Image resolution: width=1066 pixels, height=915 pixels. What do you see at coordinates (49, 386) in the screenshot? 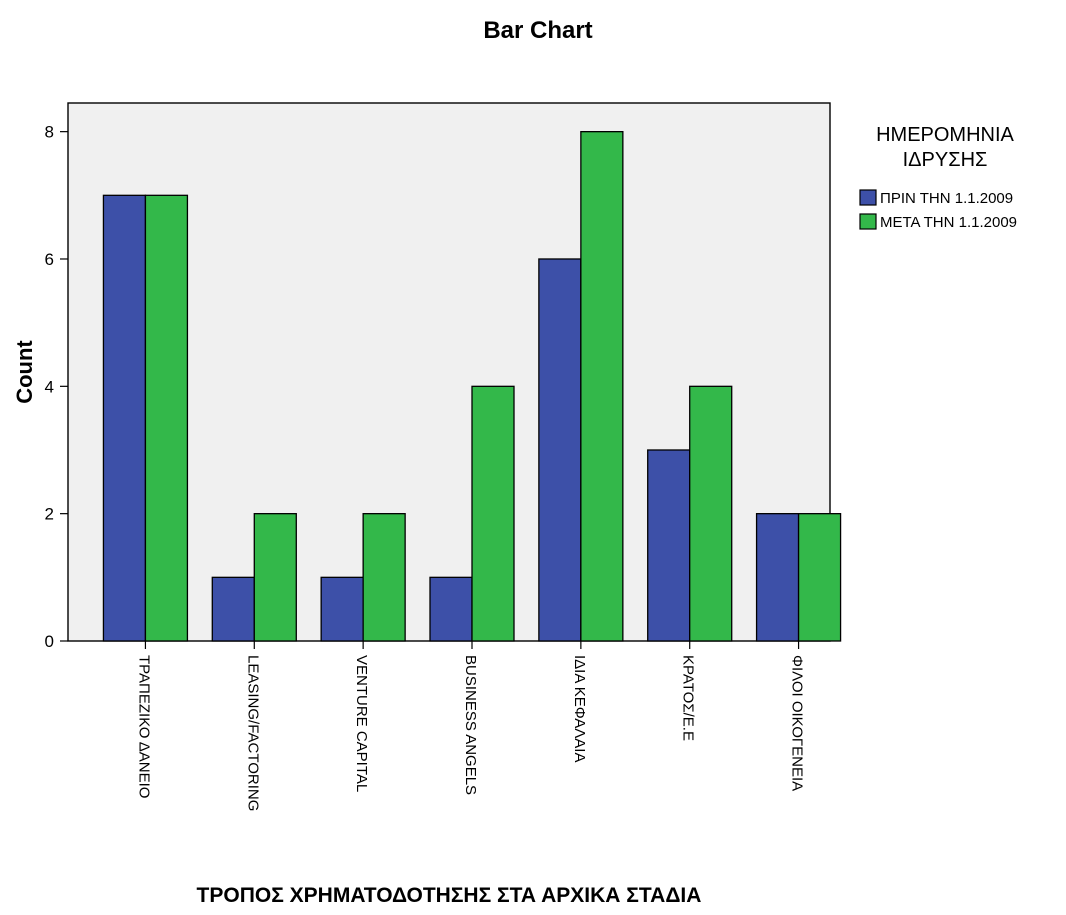
I see `y-tick-label: 4` at bounding box center [49, 386].